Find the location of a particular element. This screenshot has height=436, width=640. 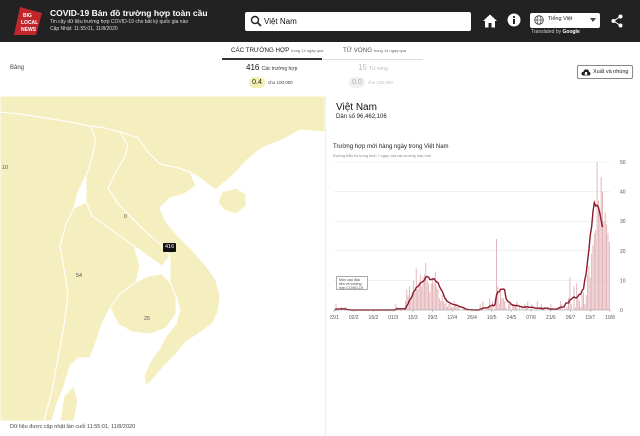

table-label: Bảng is located at coordinates (17, 68).